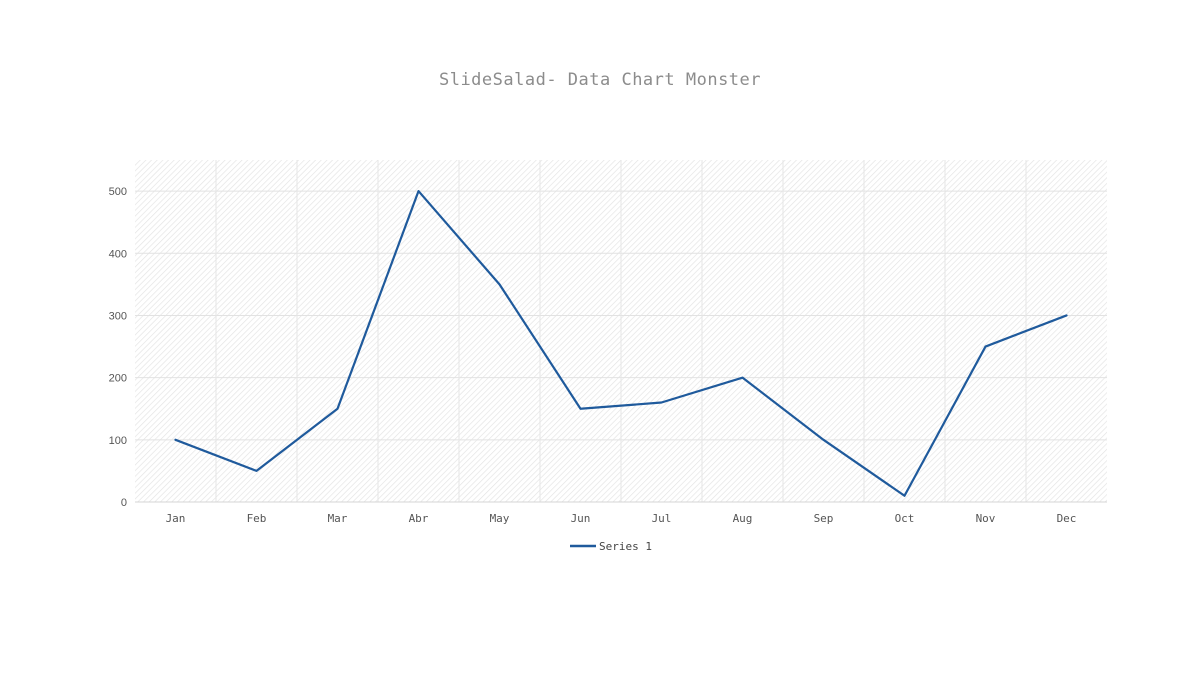  What do you see at coordinates (176, 518) in the screenshot?
I see `x-tick-label: Jan` at bounding box center [176, 518].